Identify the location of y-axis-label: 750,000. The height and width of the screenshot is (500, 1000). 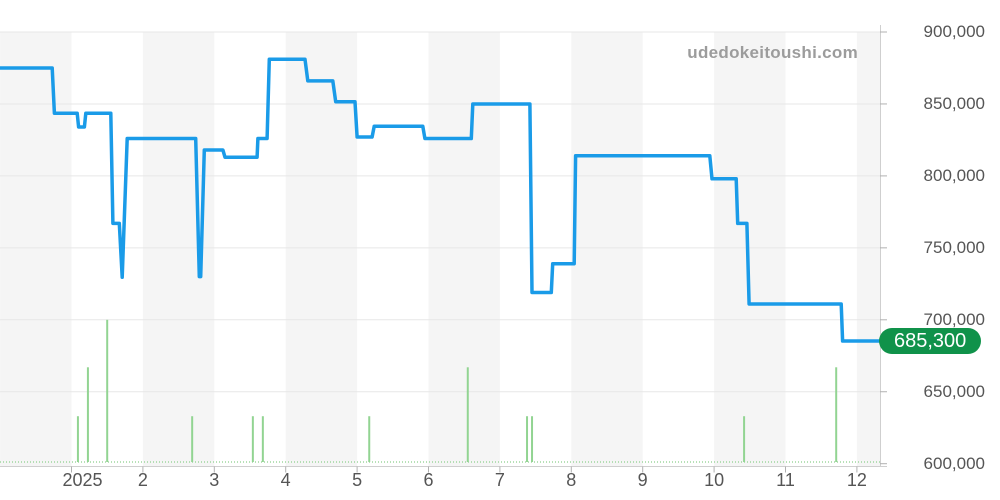
(954, 247).